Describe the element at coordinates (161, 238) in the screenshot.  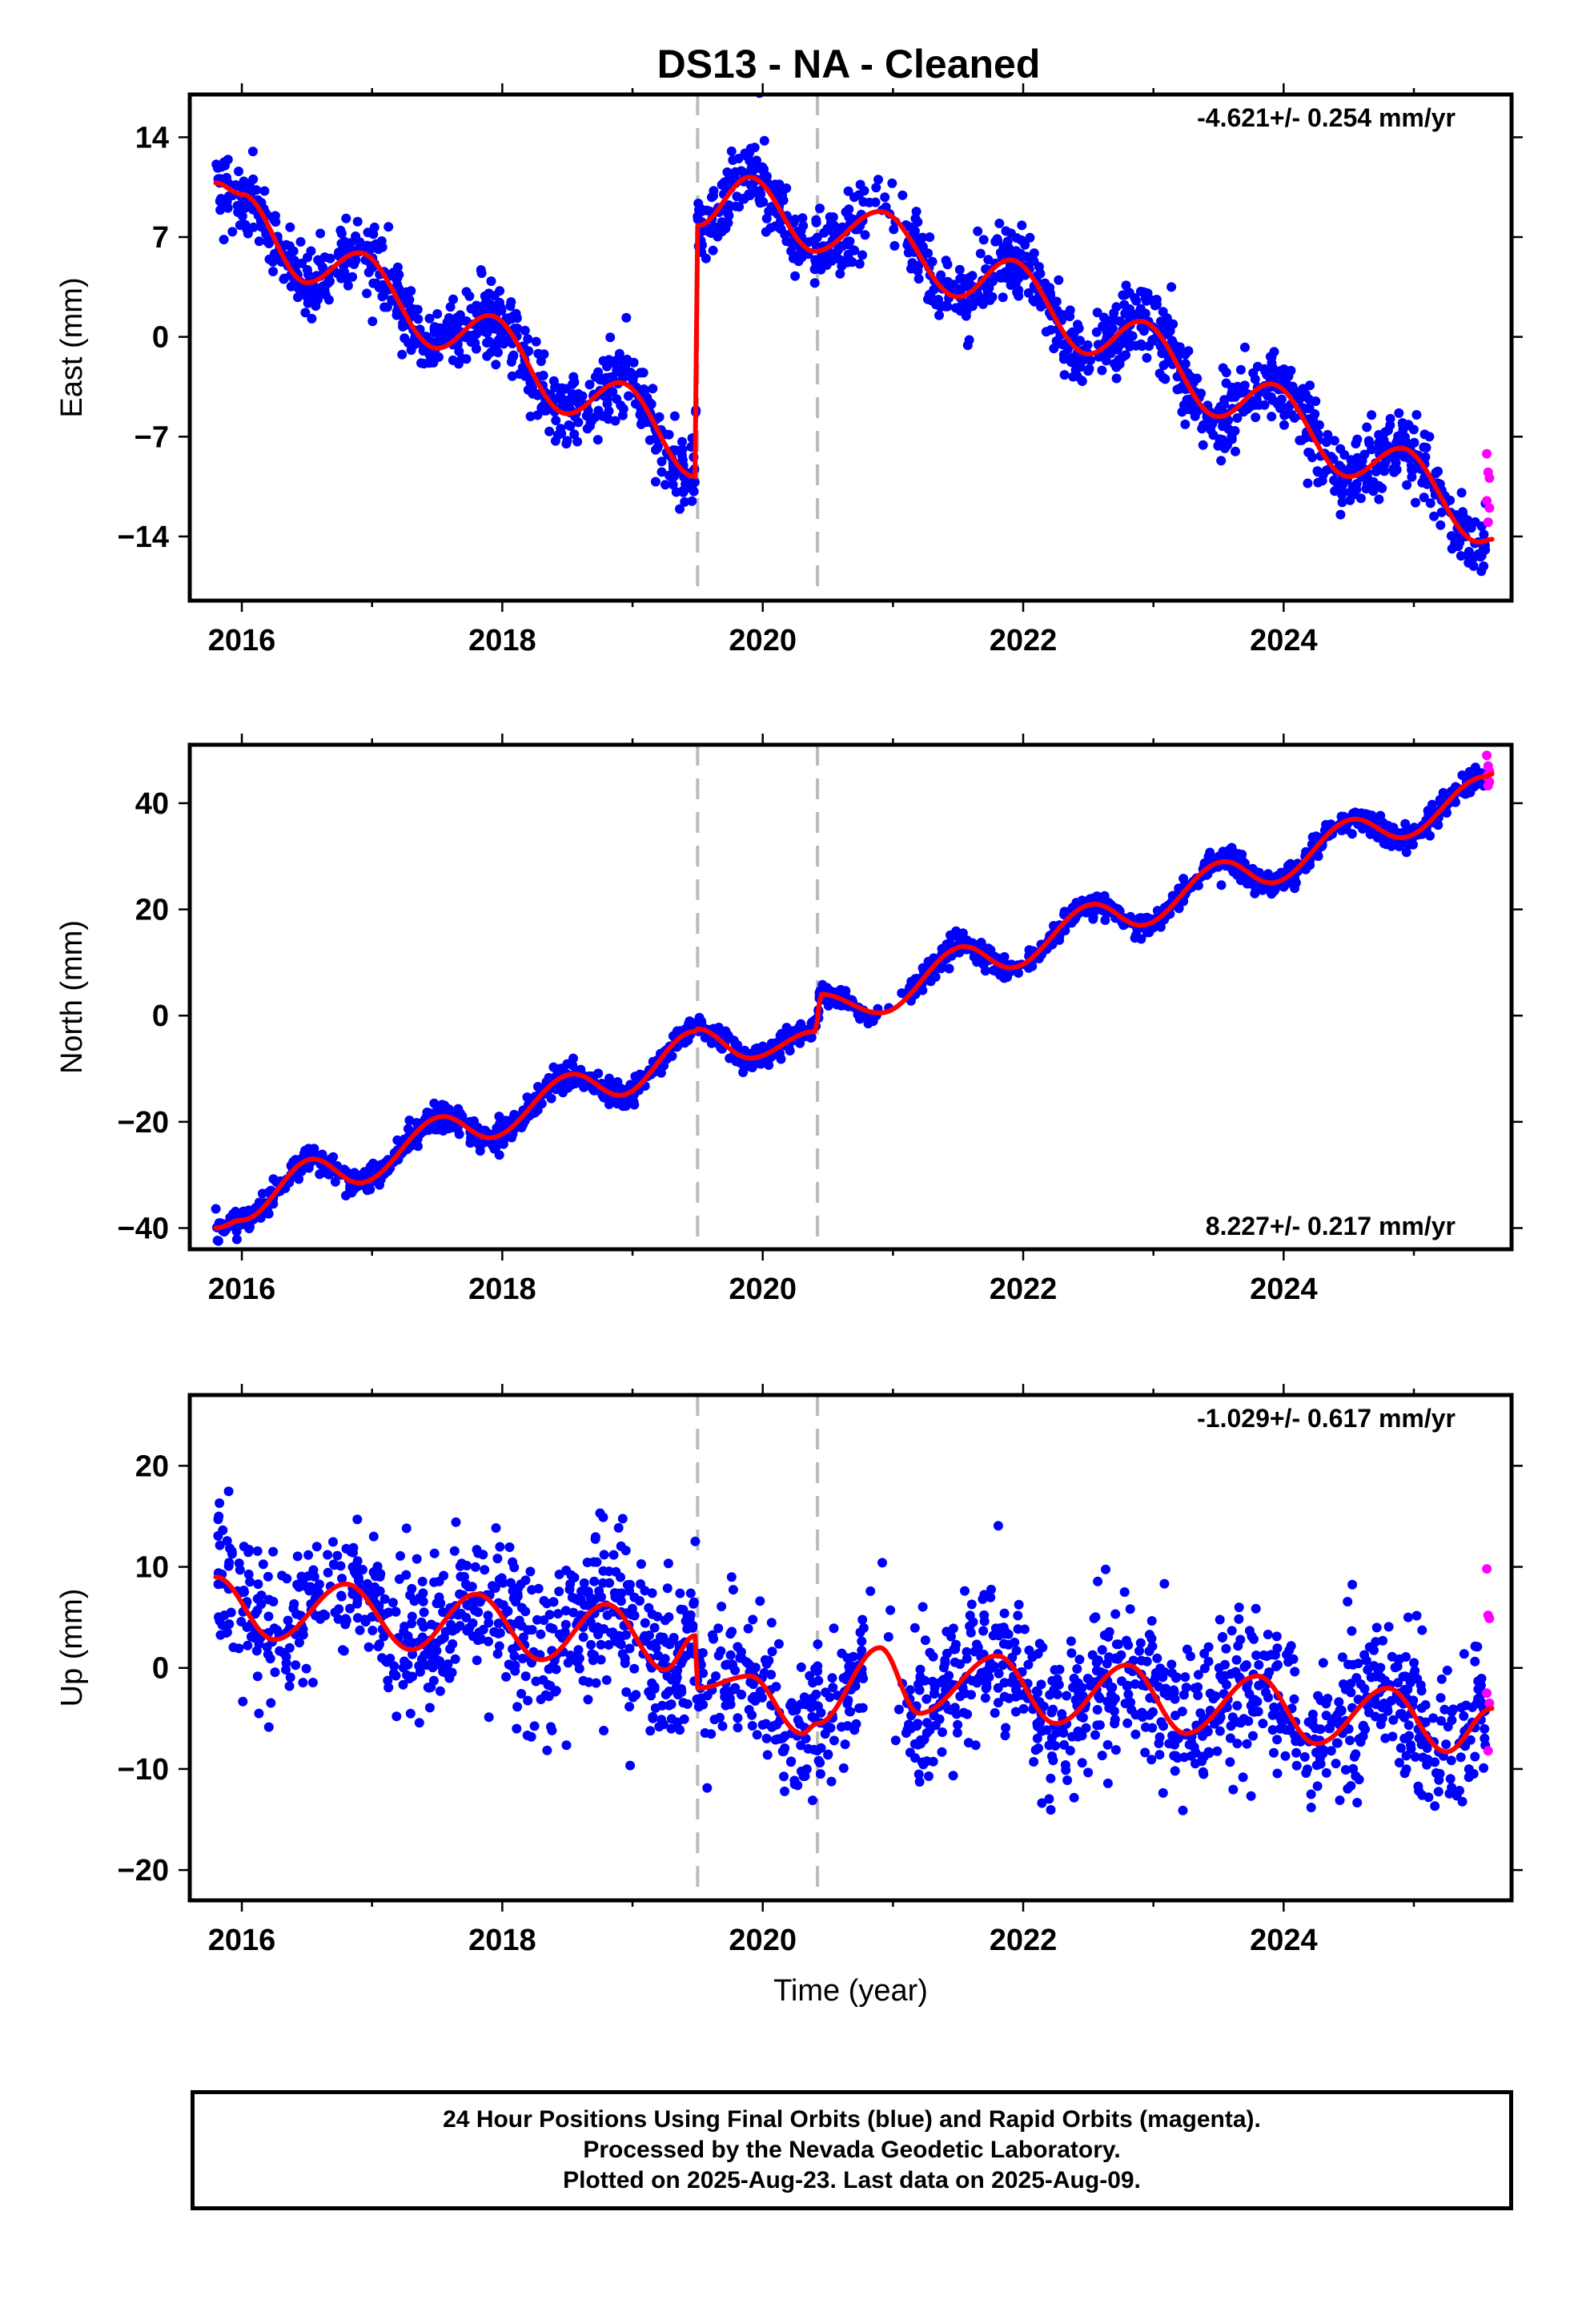
I see `y-tick-label: 7` at that location.